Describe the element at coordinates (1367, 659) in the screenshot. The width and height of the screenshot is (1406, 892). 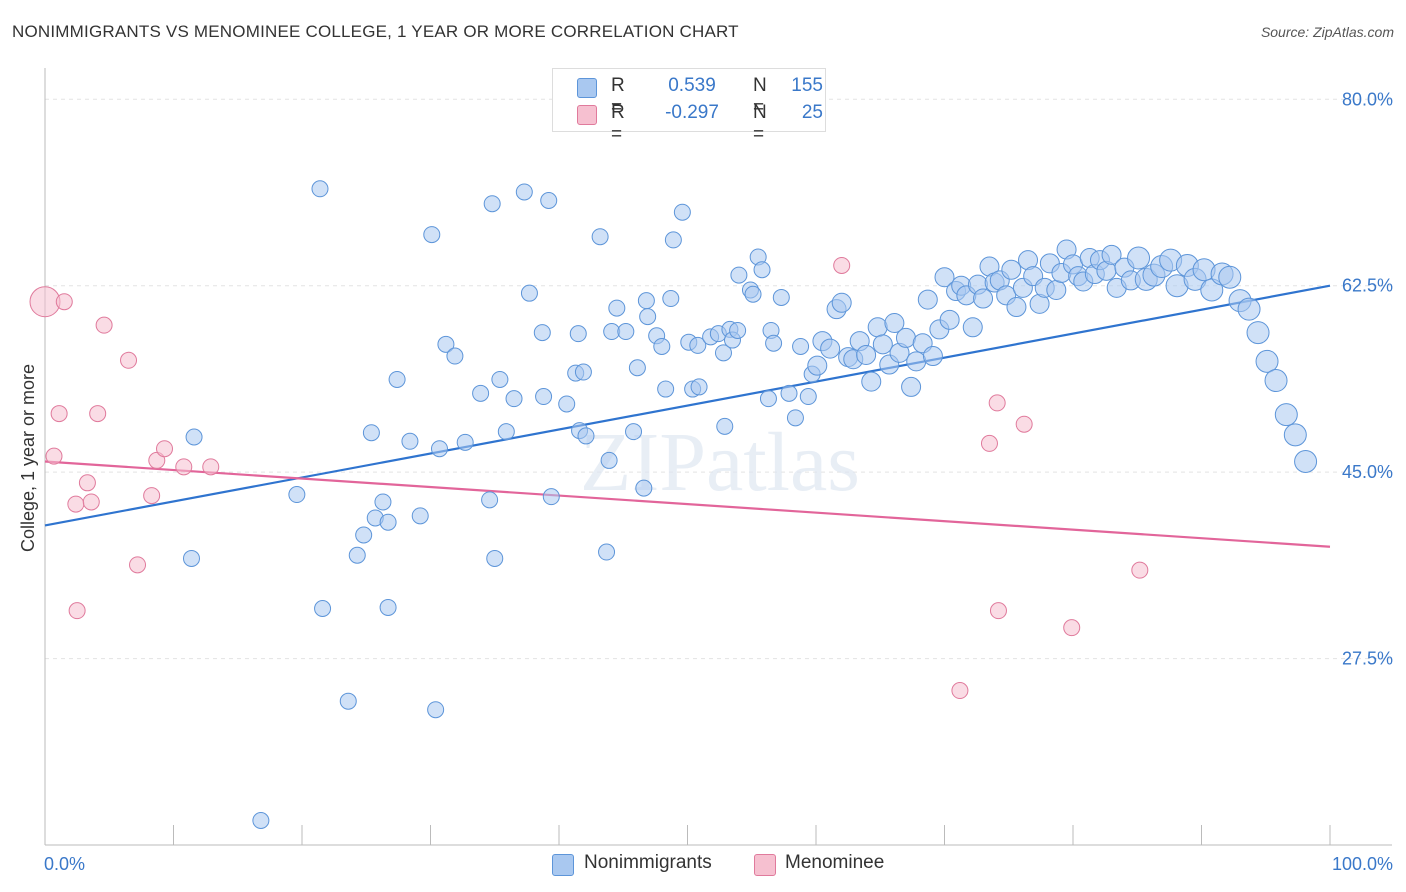
I see `y-tick-label-3: 27.5%` at that location.